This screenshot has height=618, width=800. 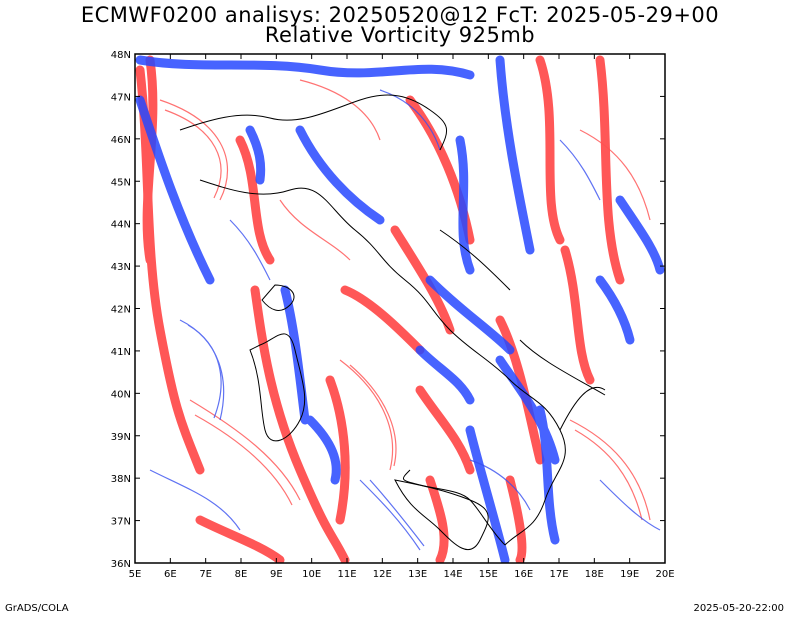 I want to click on lat-label: 41N, so click(x=121, y=352).